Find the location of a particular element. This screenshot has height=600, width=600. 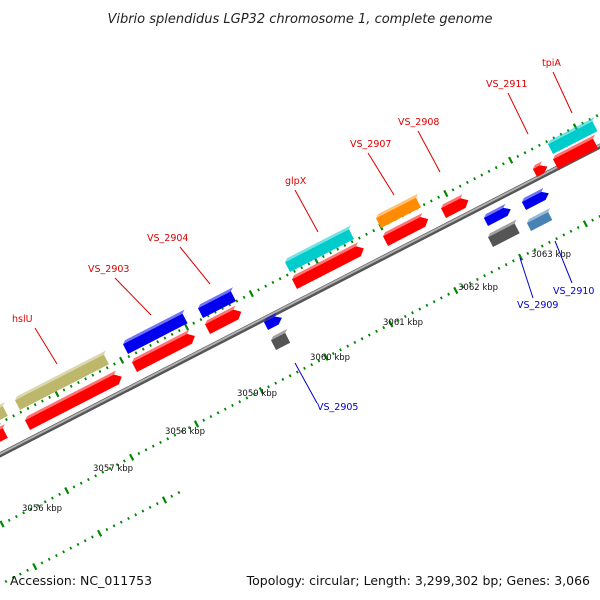

gene-label-VS_2904: VS_2904 is located at coordinates (167, 238).